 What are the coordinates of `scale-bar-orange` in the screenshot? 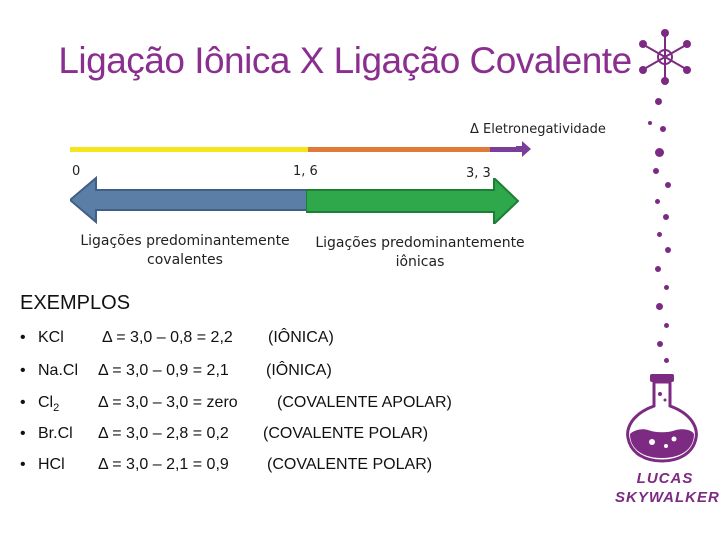 It's located at (414, 149).